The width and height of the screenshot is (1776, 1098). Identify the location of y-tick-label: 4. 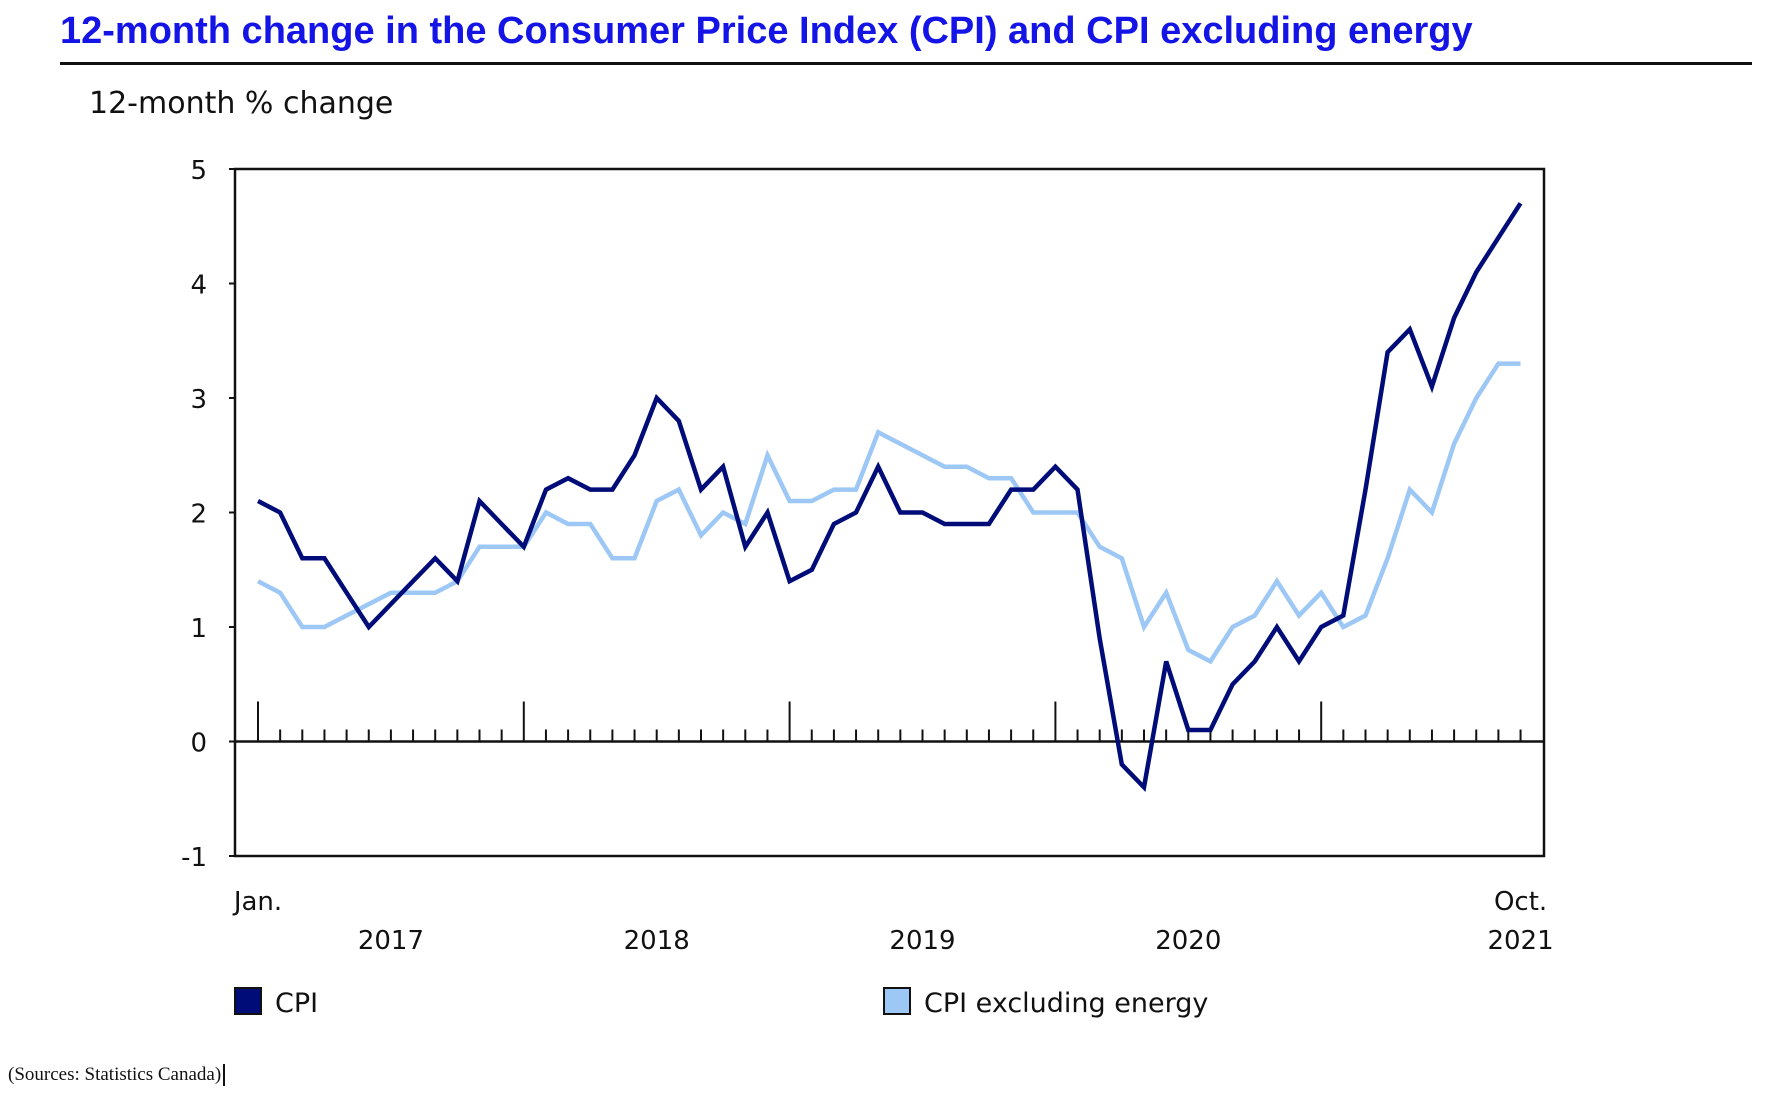
(198, 286).